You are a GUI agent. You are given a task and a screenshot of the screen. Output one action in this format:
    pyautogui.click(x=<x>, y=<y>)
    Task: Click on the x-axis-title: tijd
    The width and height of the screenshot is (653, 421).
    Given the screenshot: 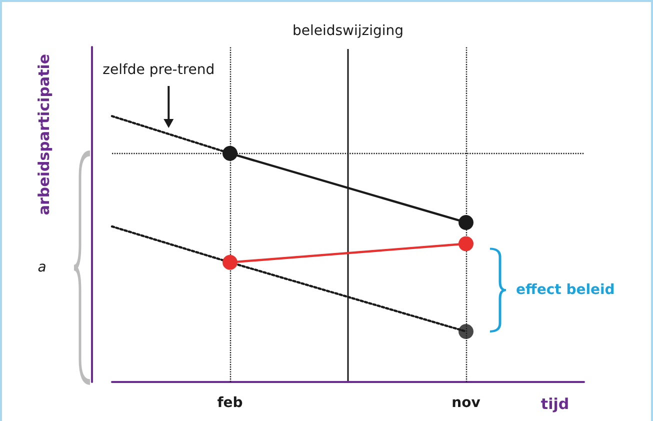 What is the action you would take?
    pyautogui.click(x=555, y=404)
    